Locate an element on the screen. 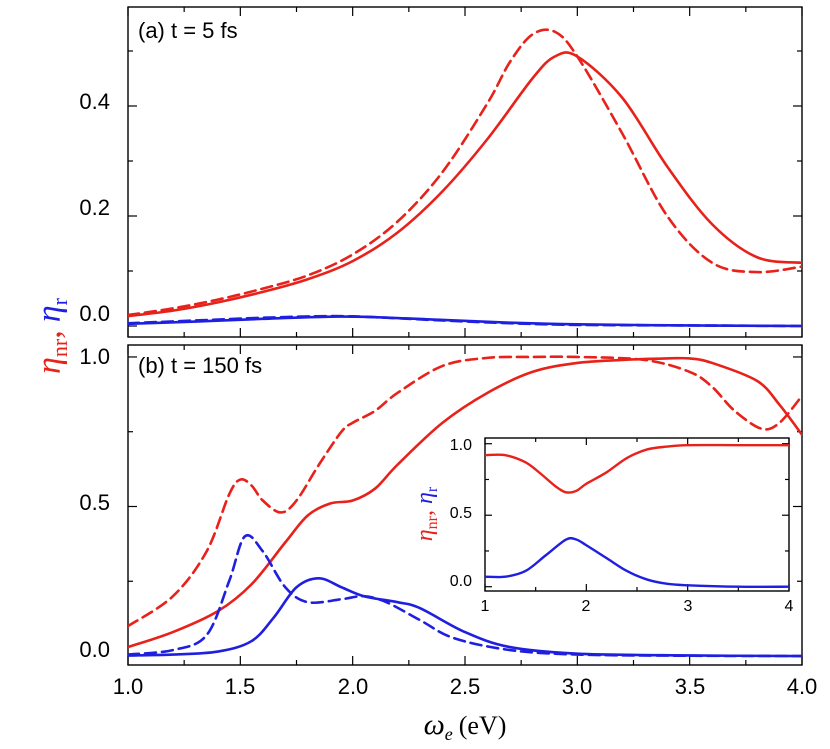 The width and height of the screenshot is (830, 749). y-axis-label-r-symbol: η is located at coordinates (49, 313).